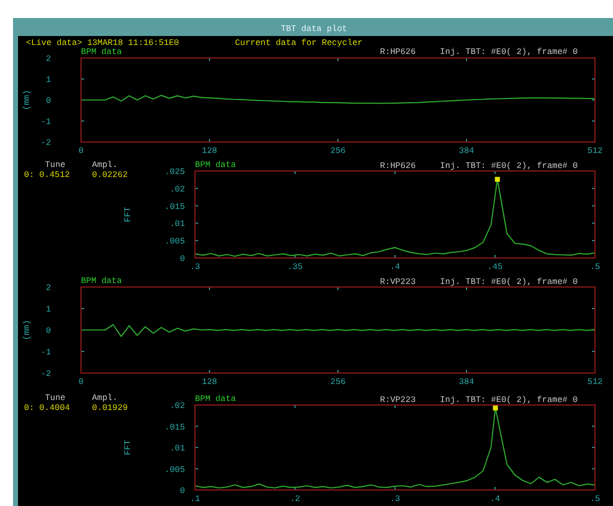  What do you see at coordinates (110, 408) in the screenshot?
I see `text: 0.01929` at bounding box center [110, 408].